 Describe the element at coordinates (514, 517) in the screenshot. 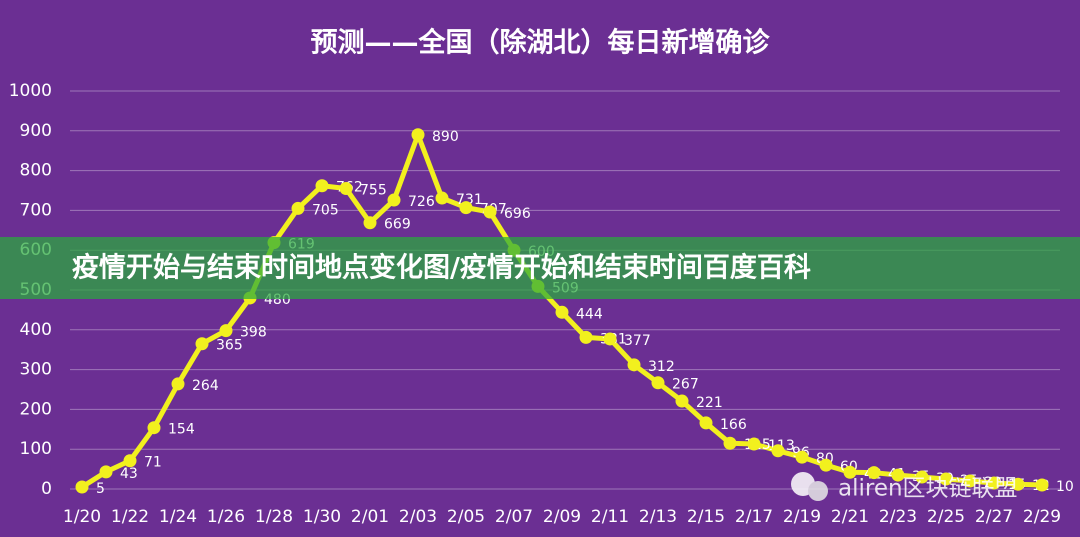

I see `x-tick-label: 2/07` at that location.